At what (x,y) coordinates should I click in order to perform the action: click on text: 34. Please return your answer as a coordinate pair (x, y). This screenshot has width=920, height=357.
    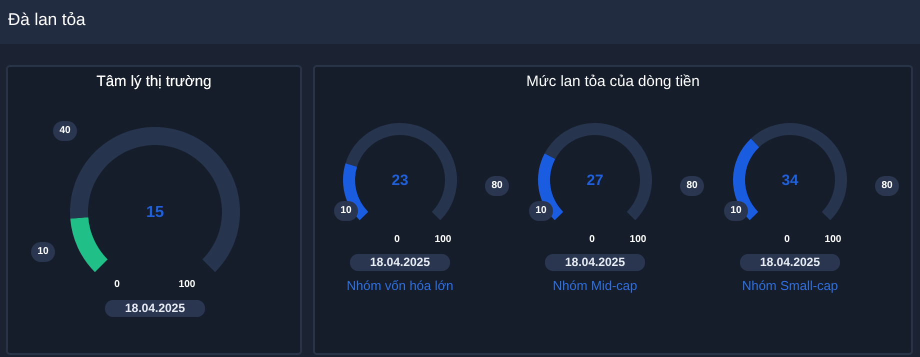
    Looking at the image, I should click on (790, 180).